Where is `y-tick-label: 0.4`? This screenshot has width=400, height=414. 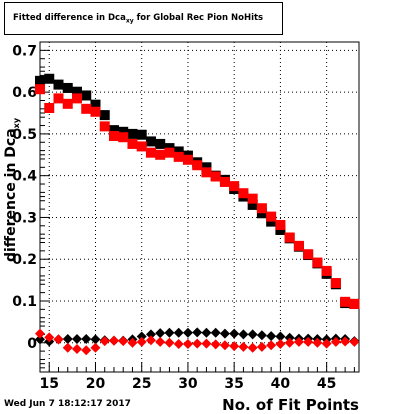
y-tick-label: 0.4 is located at coordinates (24, 177).